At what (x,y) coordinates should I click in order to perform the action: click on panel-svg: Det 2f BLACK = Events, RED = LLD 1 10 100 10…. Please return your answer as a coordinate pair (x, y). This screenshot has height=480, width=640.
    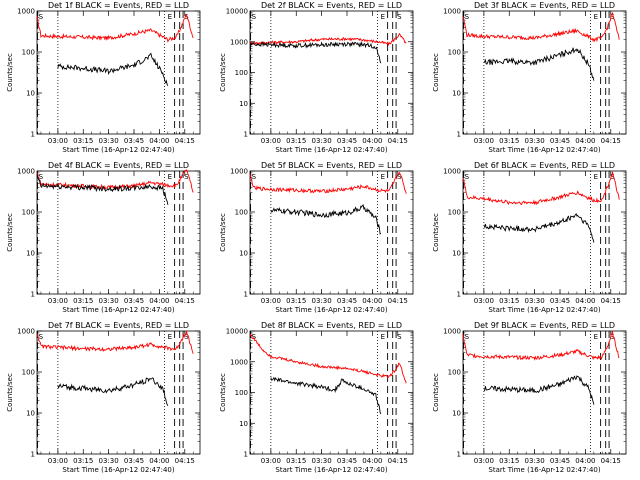
    Looking at the image, I should click on (316, 77).